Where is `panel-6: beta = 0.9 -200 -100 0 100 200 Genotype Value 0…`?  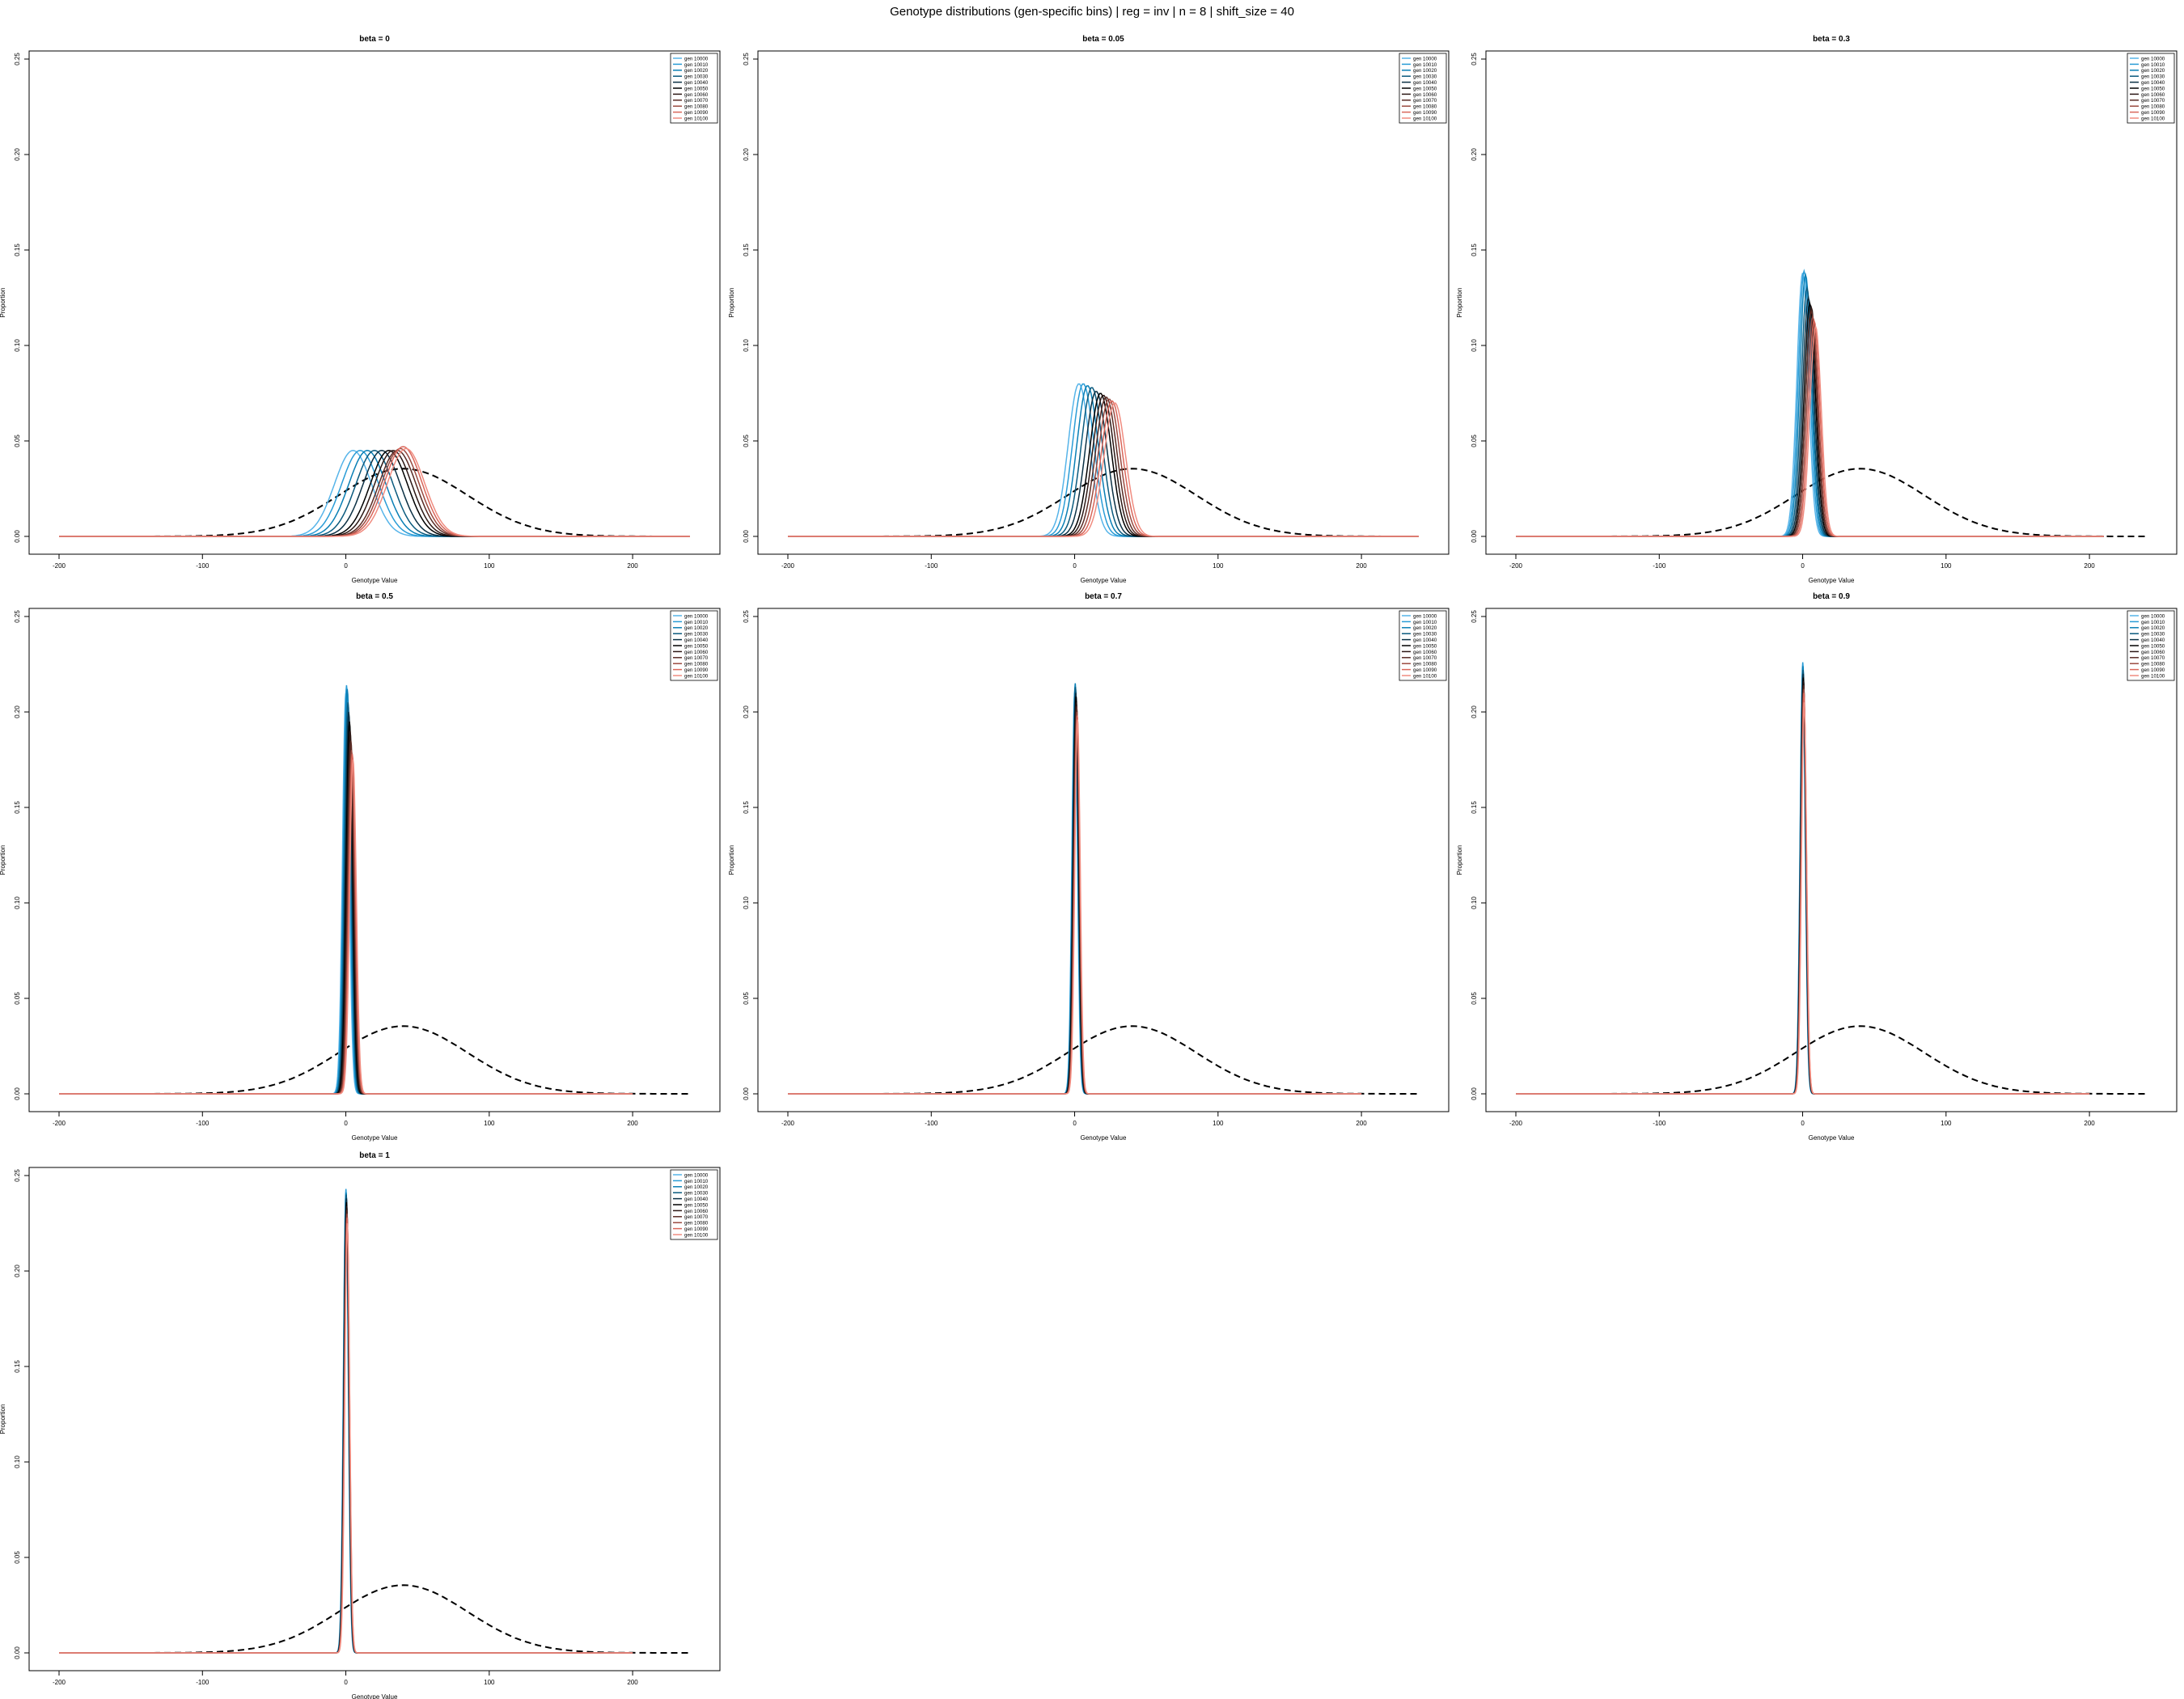
panel-6: beta = 0.9 -200 -100 0 100 200 Genotype Value 0… is located at coordinates (1817, 867).